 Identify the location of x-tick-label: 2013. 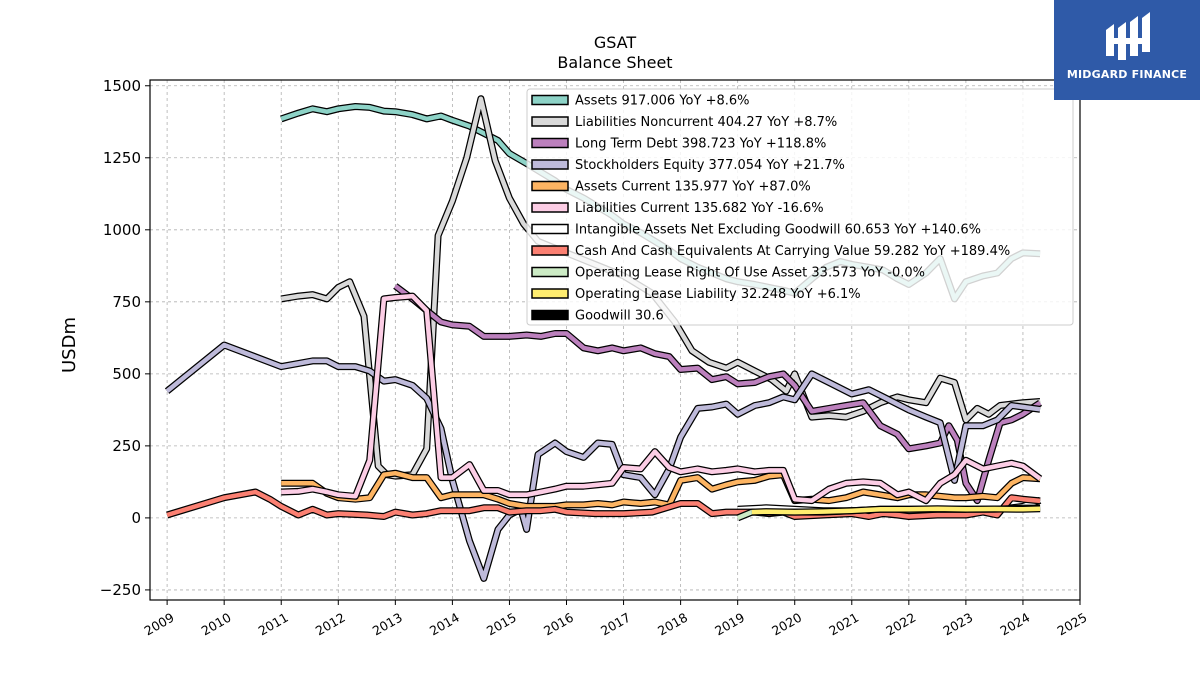
(387, 624).